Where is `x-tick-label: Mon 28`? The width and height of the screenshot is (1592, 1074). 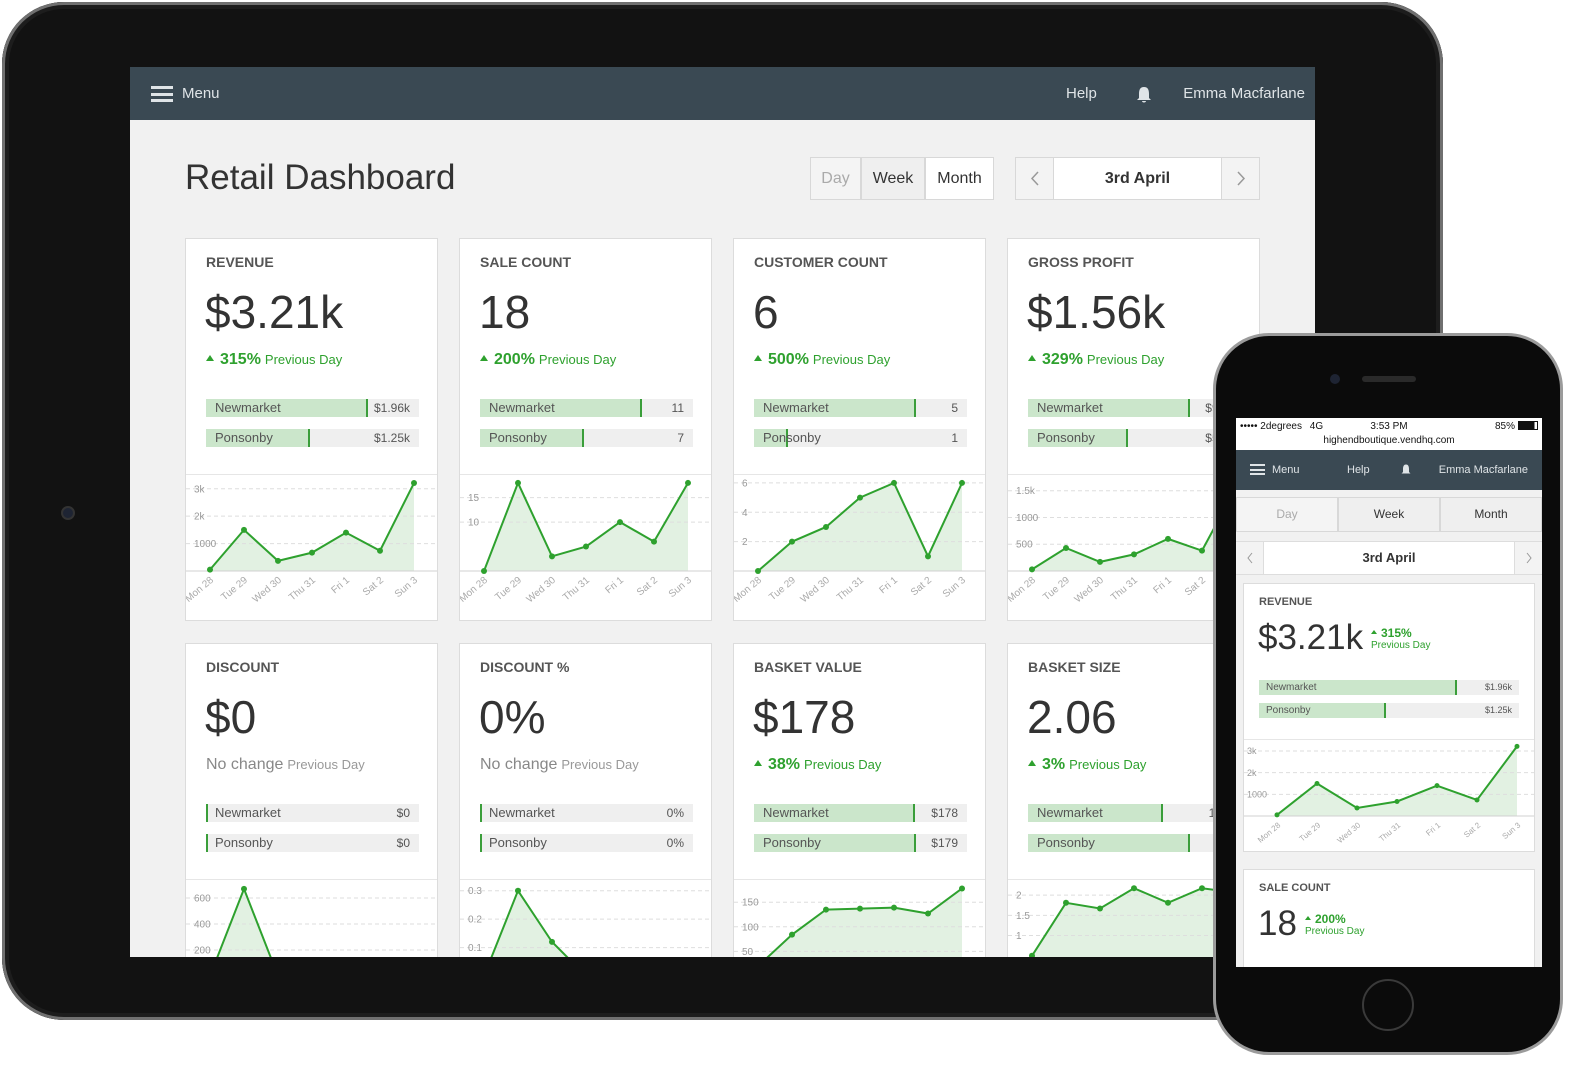 x-tick-label: Mon 28 is located at coordinates (201, 590).